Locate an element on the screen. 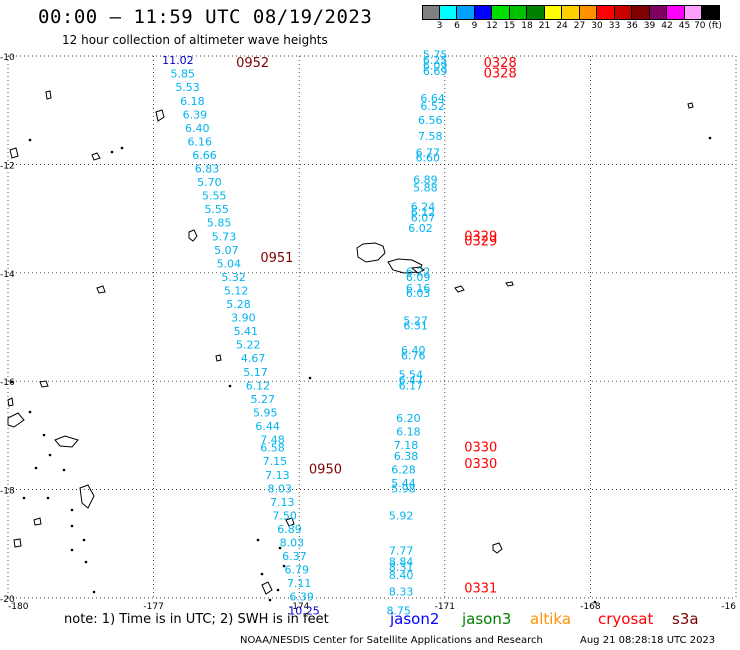 The width and height of the screenshot is (740, 650). wave-height-value: 6.56 is located at coordinates (430, 120).